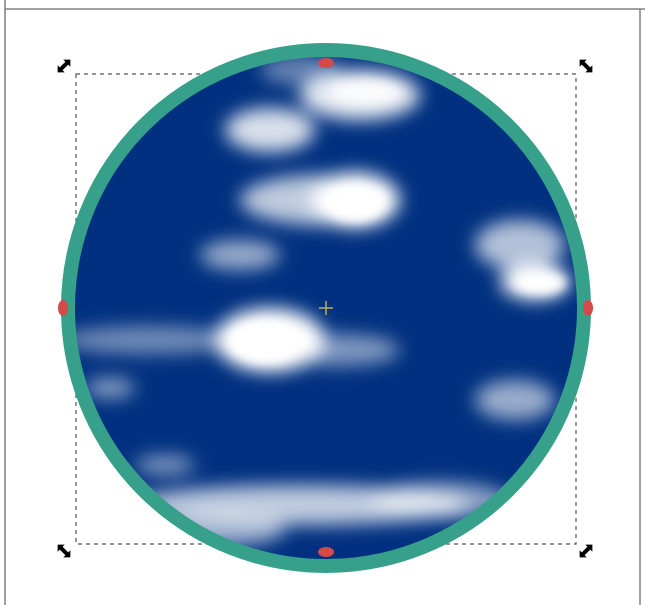  What do you see at coordinates (586, 551) in the screenshot?
I see `scale-handle-bottom-right` at bounding box center [586, 551].